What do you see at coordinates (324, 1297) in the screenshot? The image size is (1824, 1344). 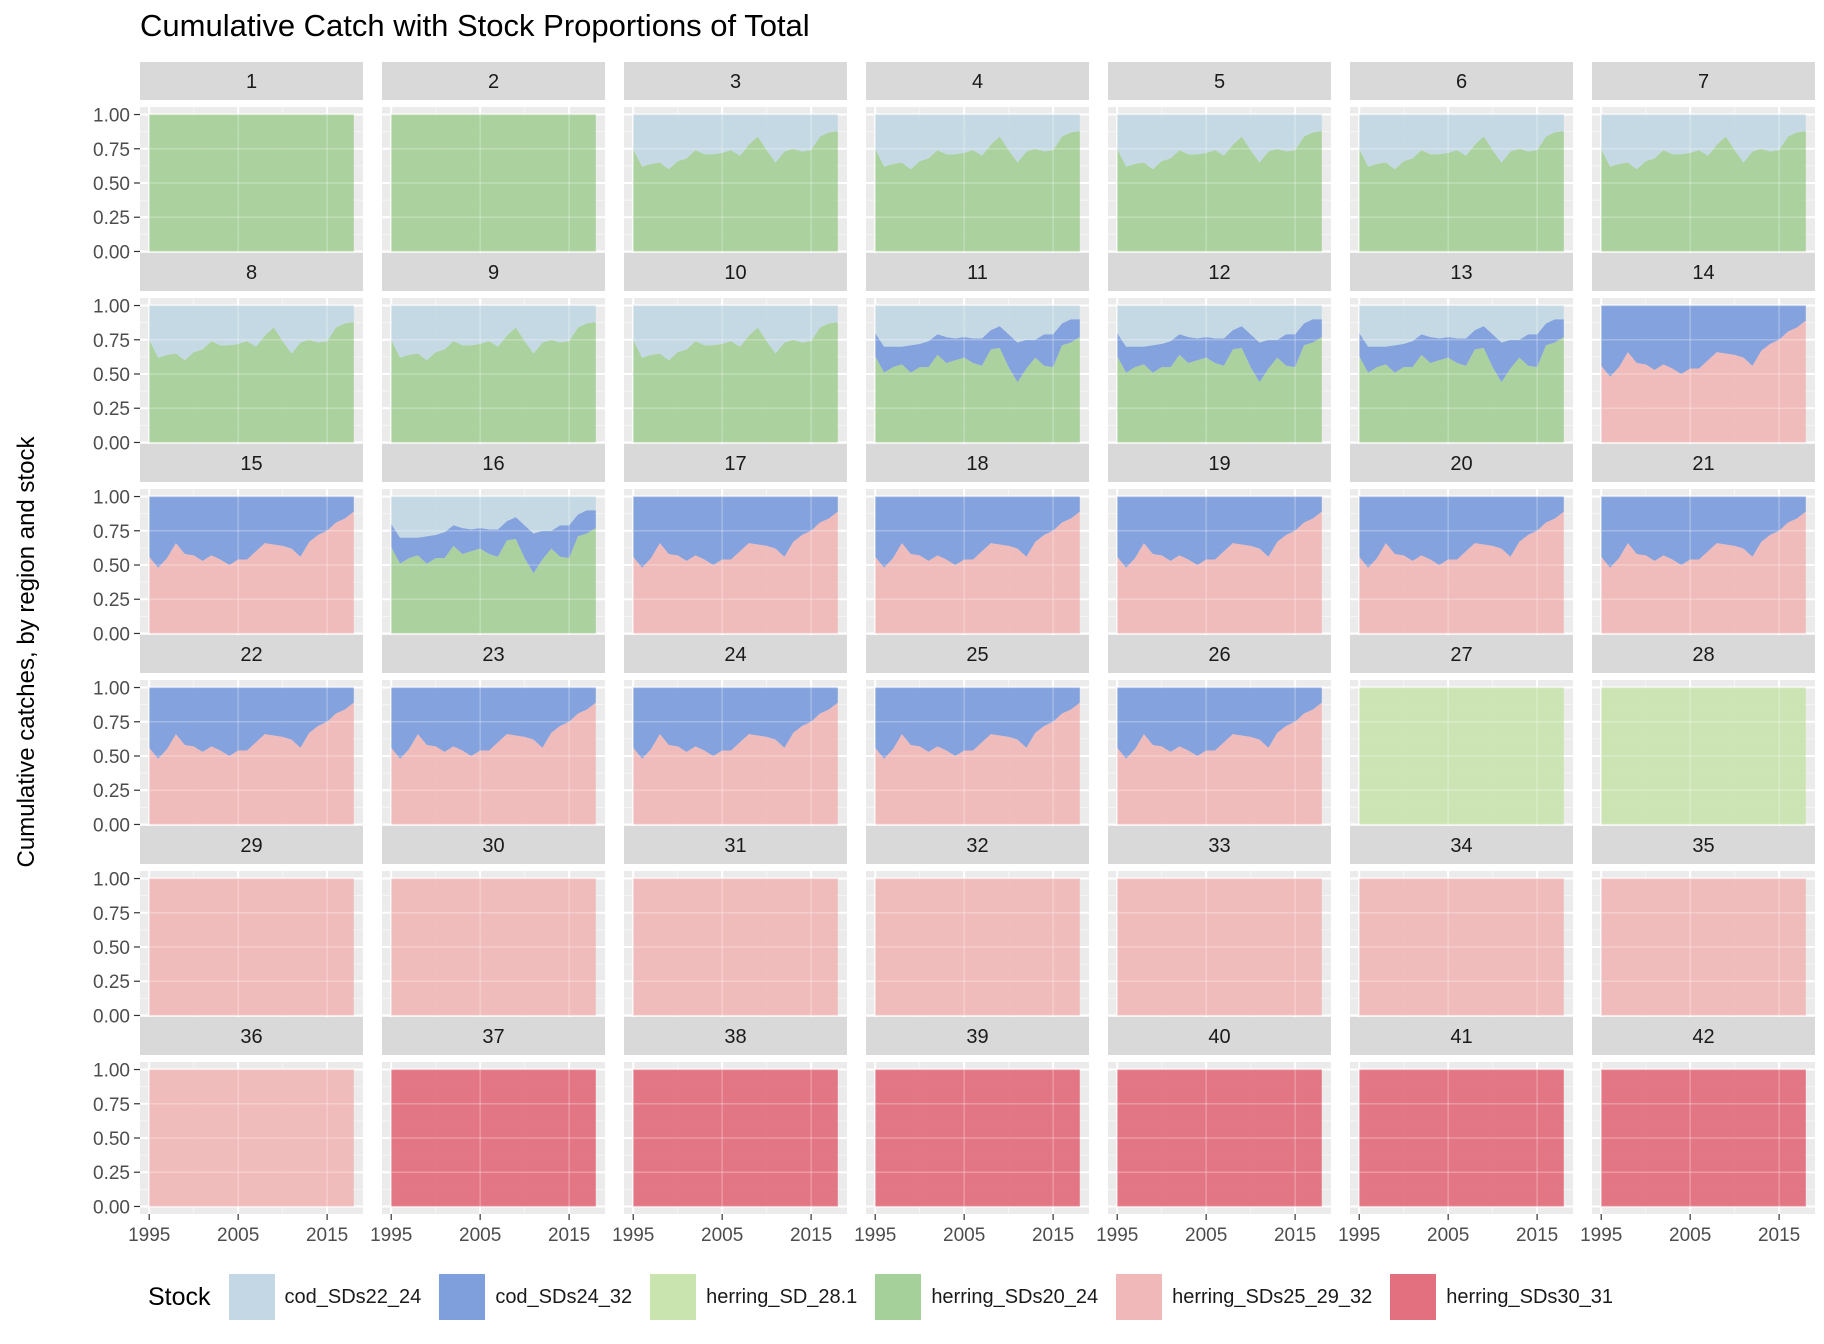 I see `legend-item: cod_SDs22_24` at bounding box center [324, 1297].